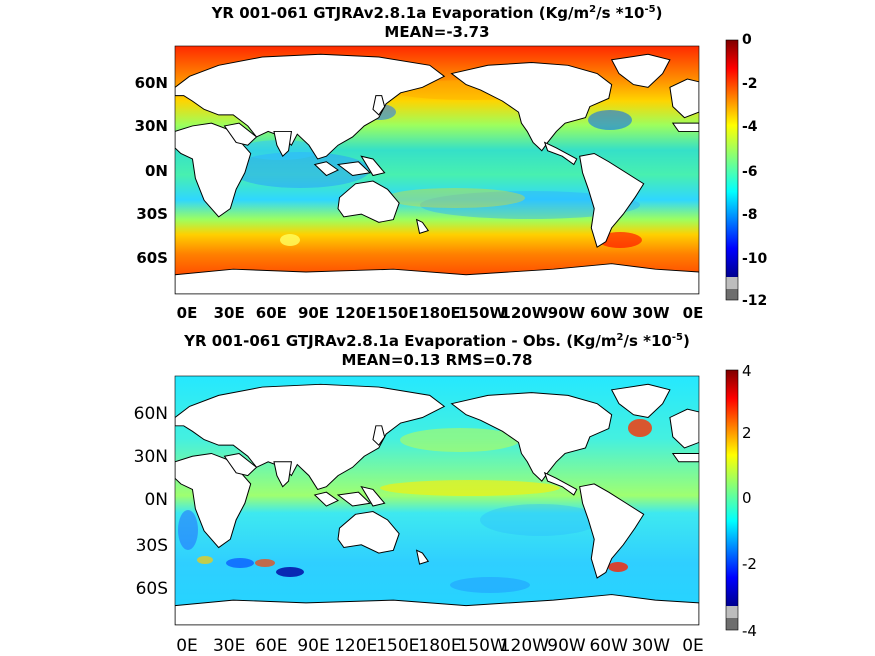  Describe the element at coordinates (732, 283) in the screenshot. I see `top-colorbar-under-gray` at that location.